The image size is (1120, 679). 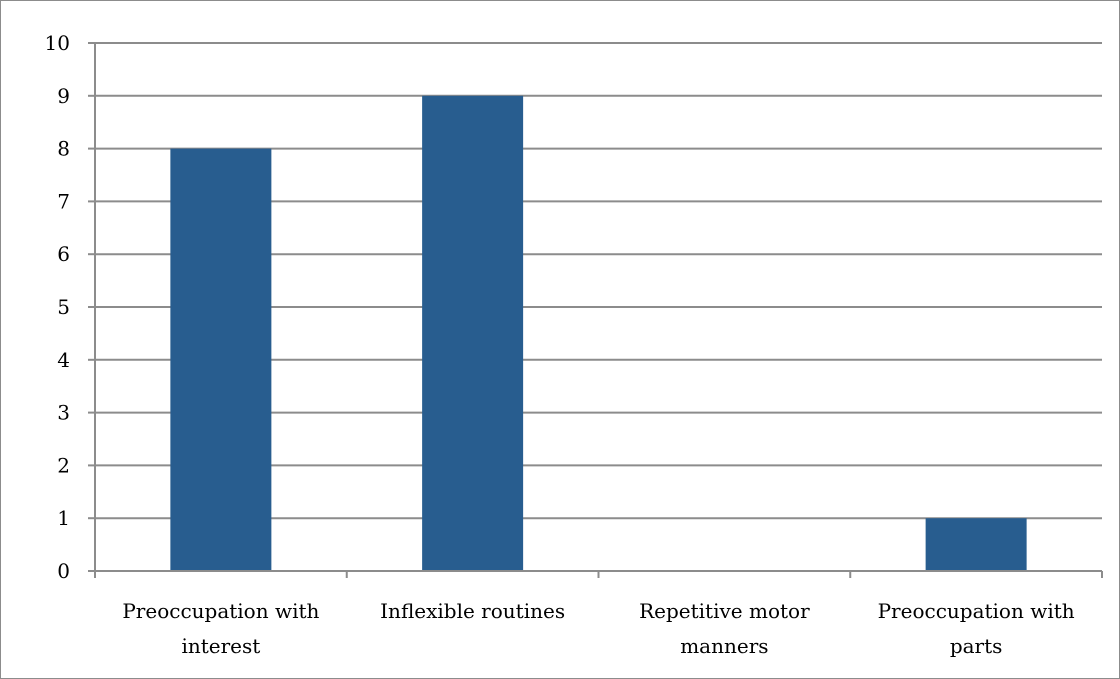 I want to click on y-tick-labels: 0 1 2 3 4 5 6 7 8 9 10, so click(x=57, y=307).